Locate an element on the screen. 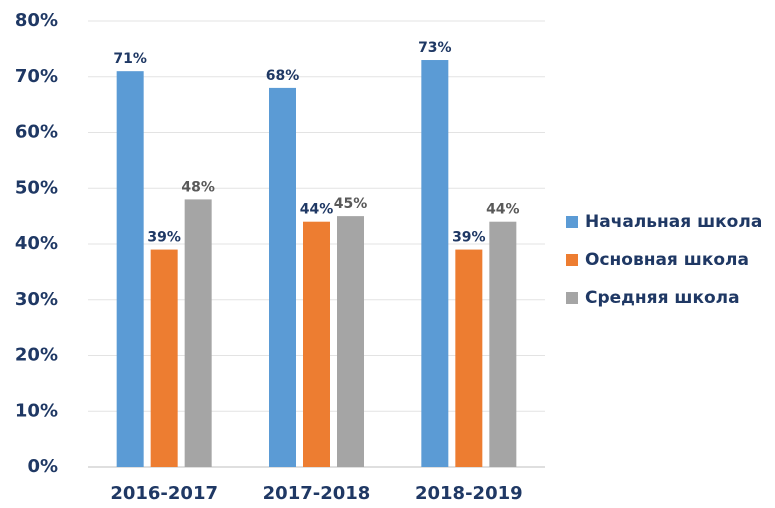  y-tick-label: 50% is located at coordinates (36, 187).